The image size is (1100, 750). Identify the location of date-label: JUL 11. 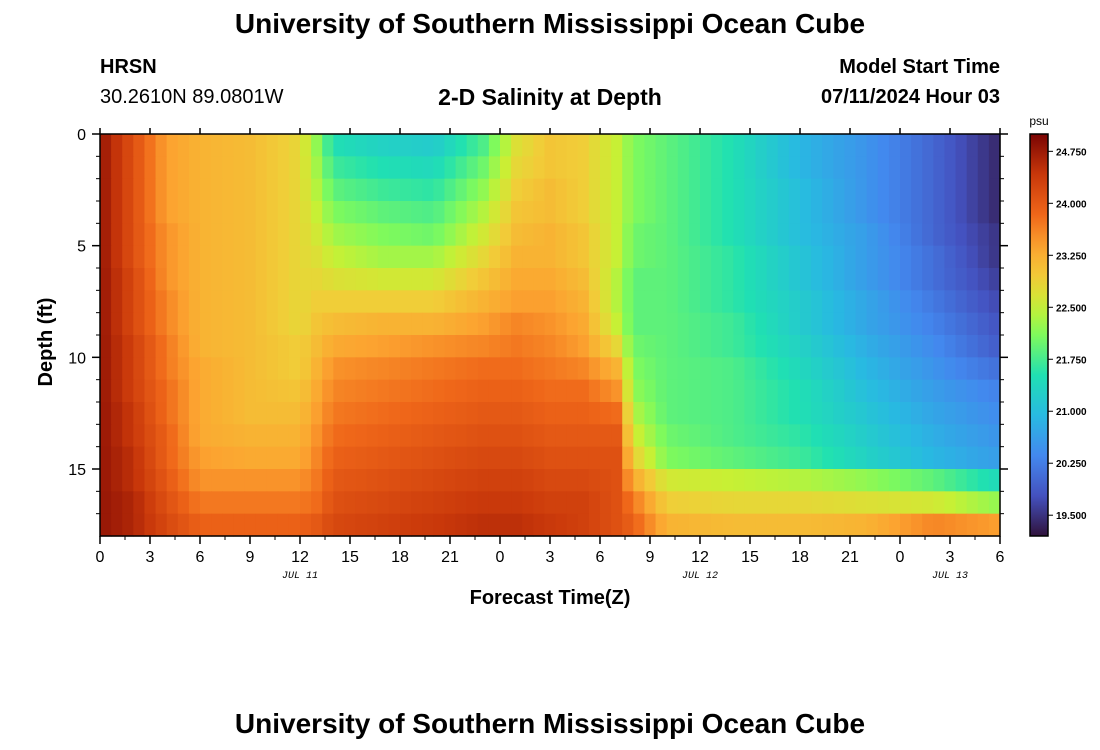
(300, 576).